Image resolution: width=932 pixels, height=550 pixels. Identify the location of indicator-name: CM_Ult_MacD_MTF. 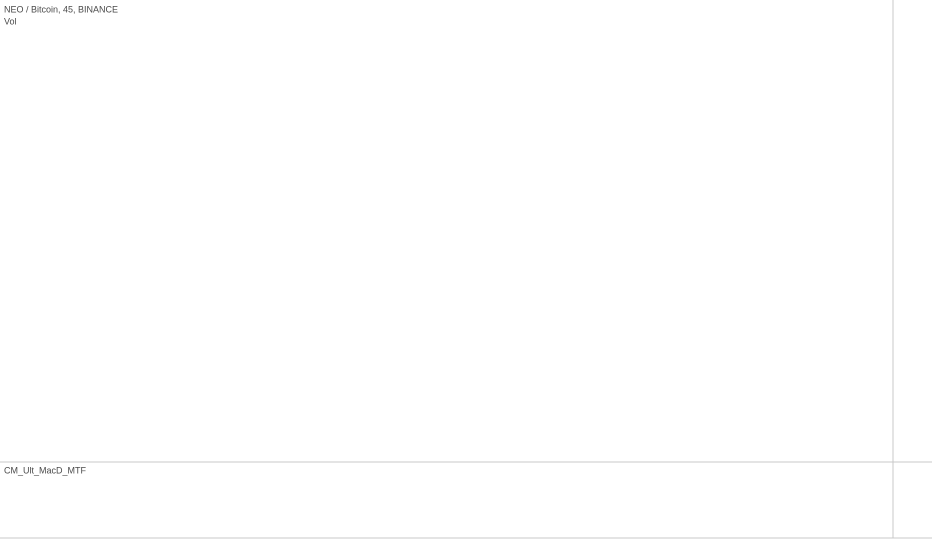
(45, 470).